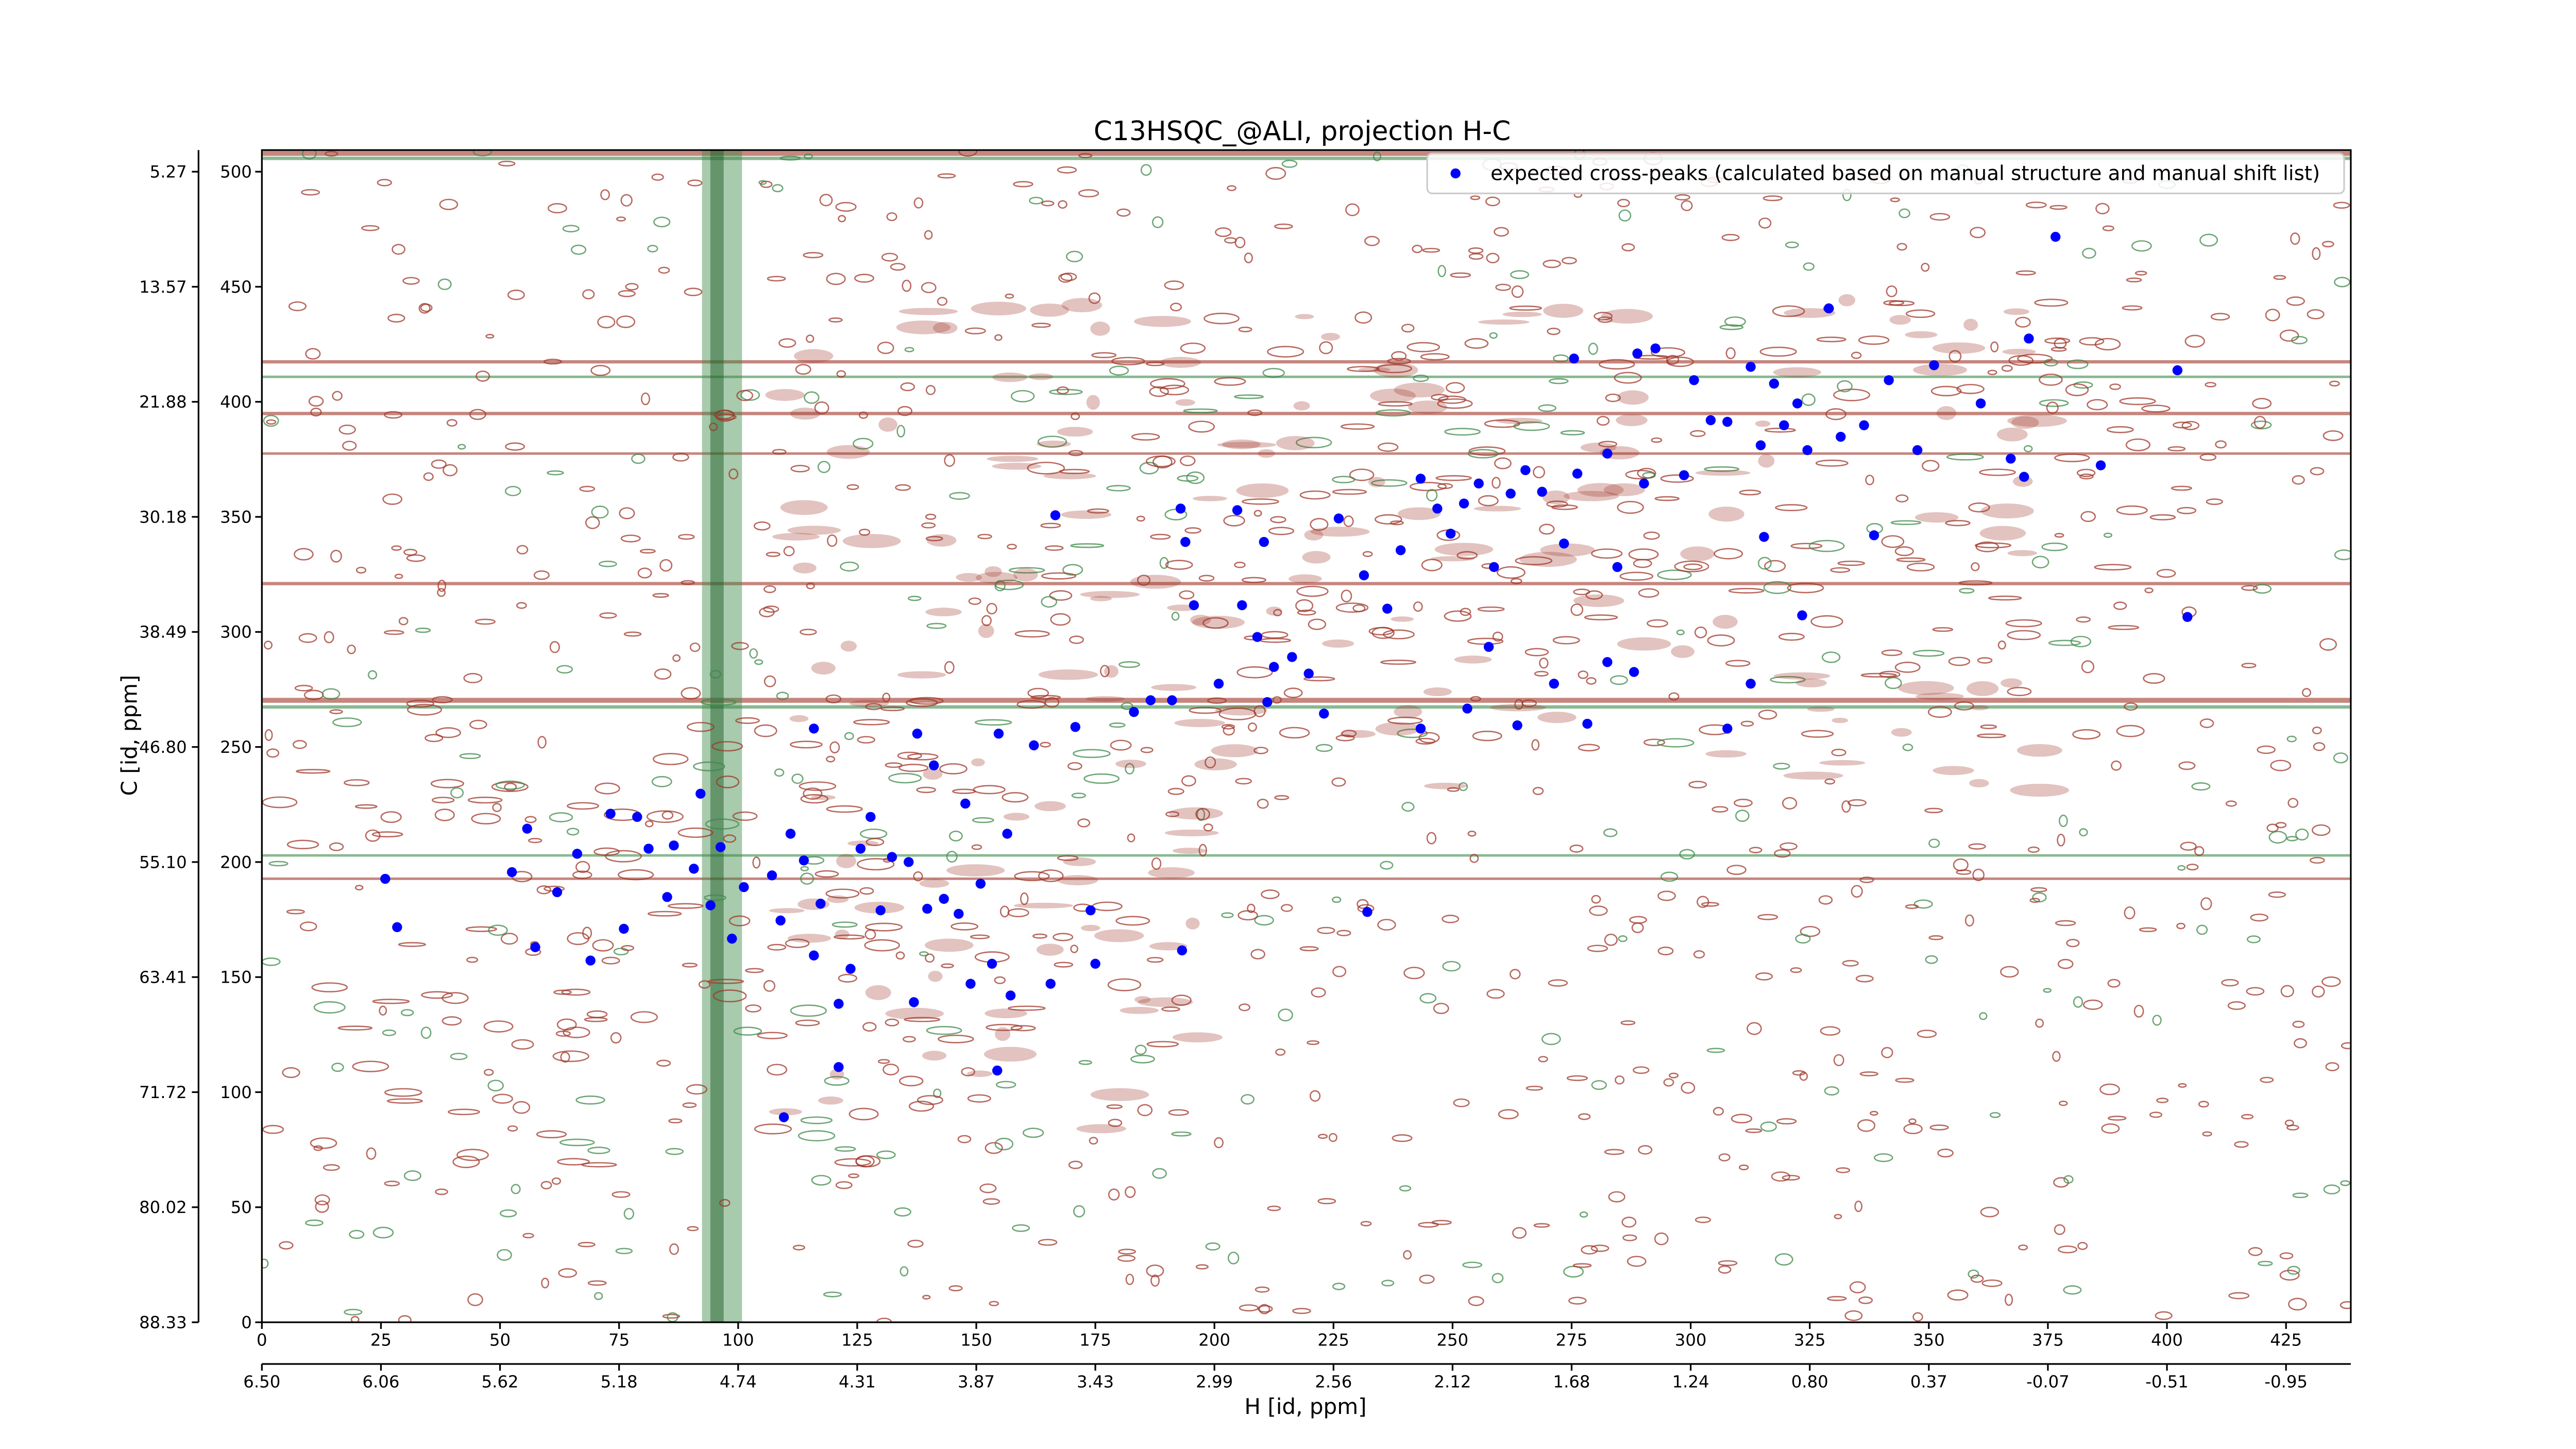  What do you see at coordinates (2286, 1381) in the screenshot?
I see `x2-tick-label: -0.95` at bounding box center [2286, 1381].